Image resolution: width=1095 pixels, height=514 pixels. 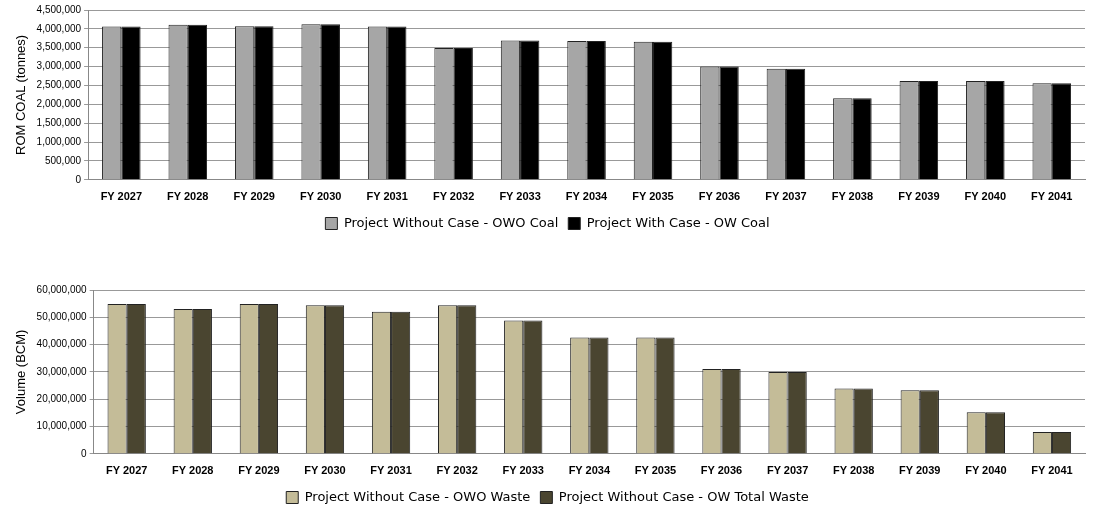 What do you see at coordinates (59, 28) in the screenshot?
I see `y-tick-label: 4,000,000` at bounding box center [59, 28].